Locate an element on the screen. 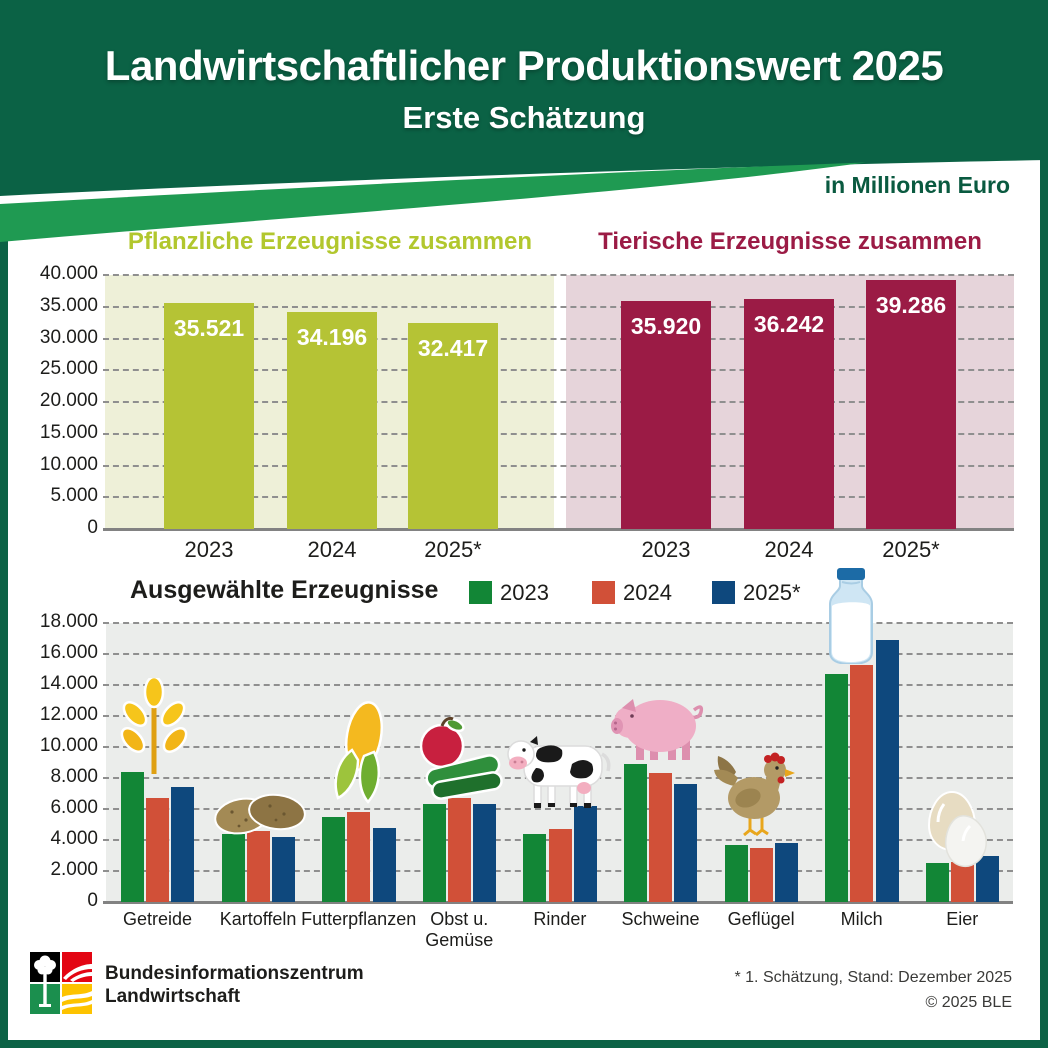  bar-value-label: 39.286 is located at coordinates (911, 304).